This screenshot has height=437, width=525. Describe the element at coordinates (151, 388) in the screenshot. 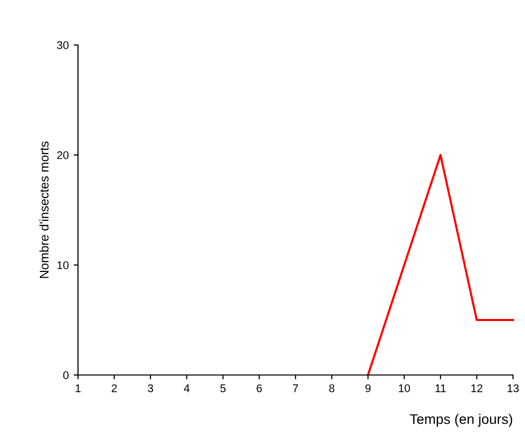

I see `x-tick-label: 3` at that location.